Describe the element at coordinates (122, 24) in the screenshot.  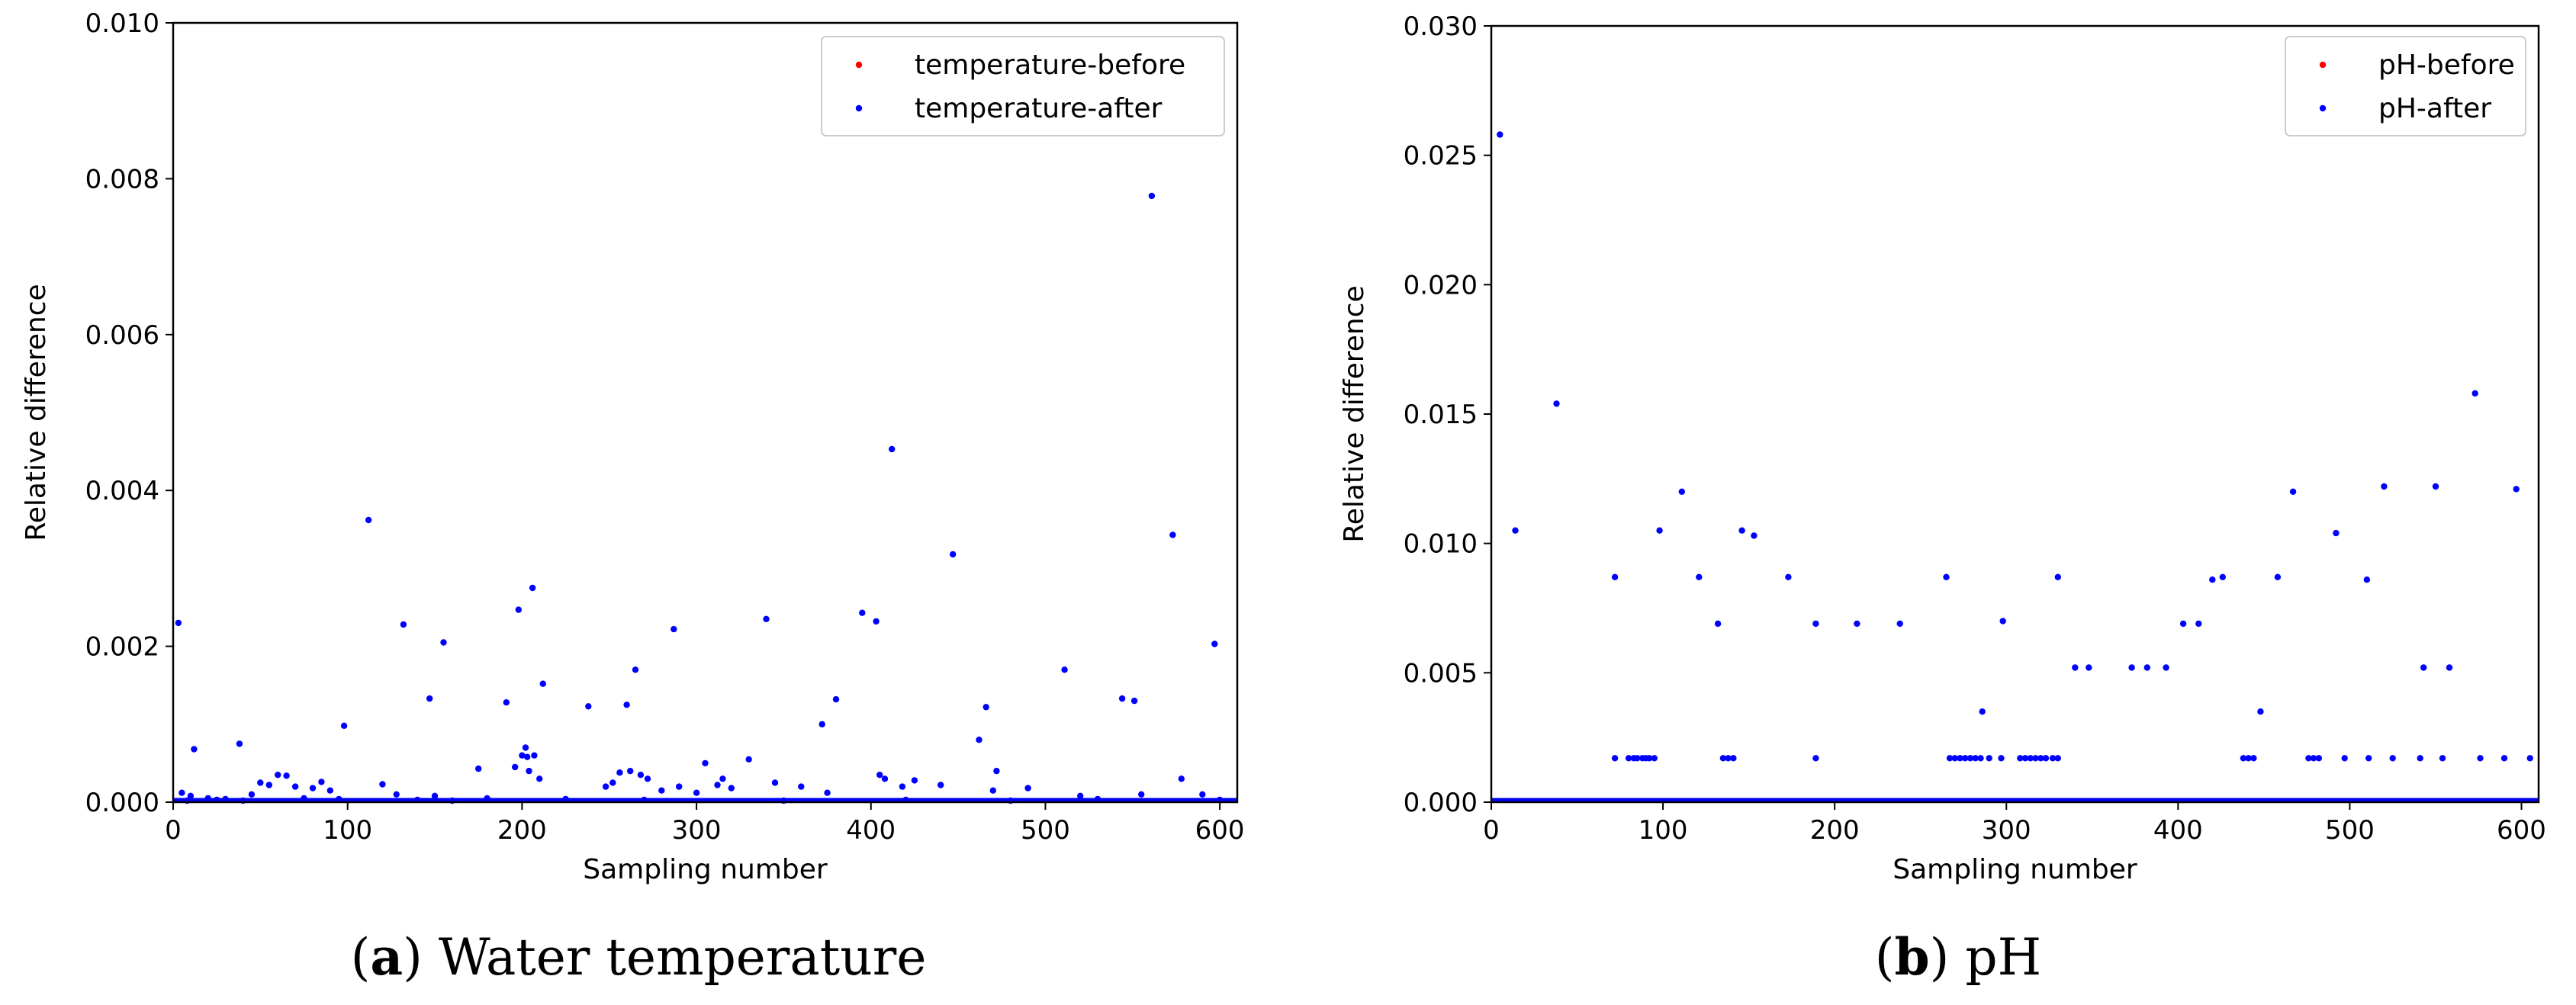
I see `y-tick-label: 0.010` at that location.